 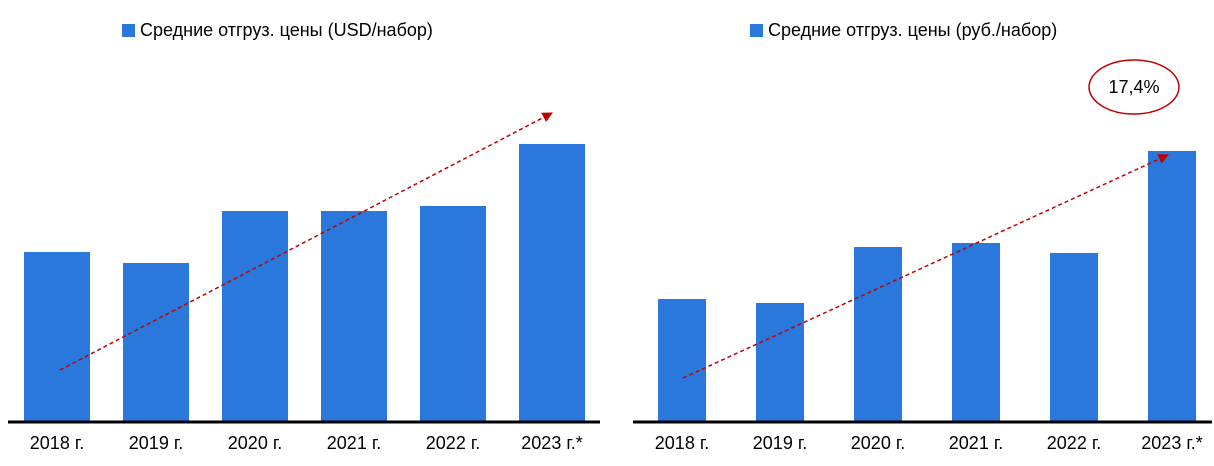 What do you see at coordinates (912, 30) in the screenshot?
I see `legend-label: Средние отгруз. цены (руб./набор)` at bounding box center [912, 30].